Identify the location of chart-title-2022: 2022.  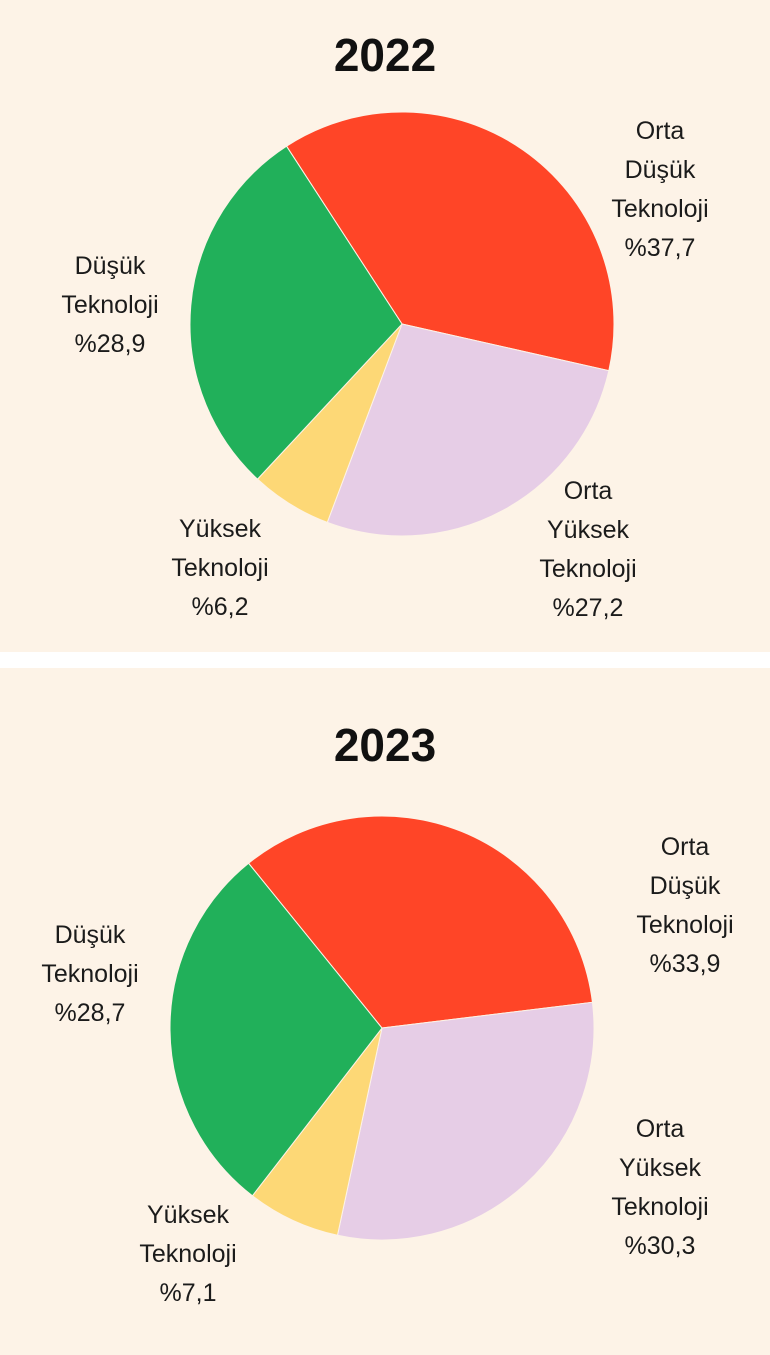
(385, 55).